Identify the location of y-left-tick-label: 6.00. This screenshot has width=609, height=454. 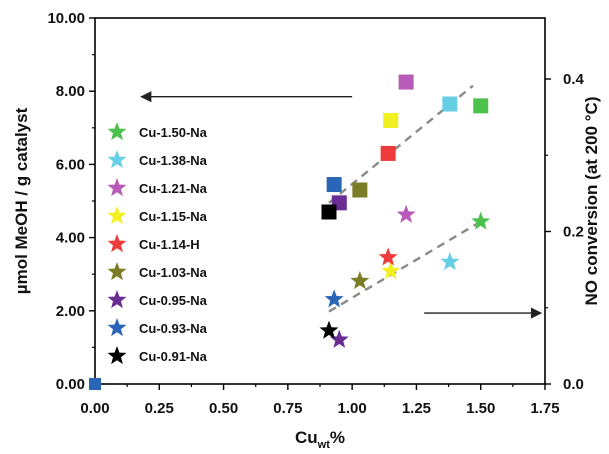
(70, 164).